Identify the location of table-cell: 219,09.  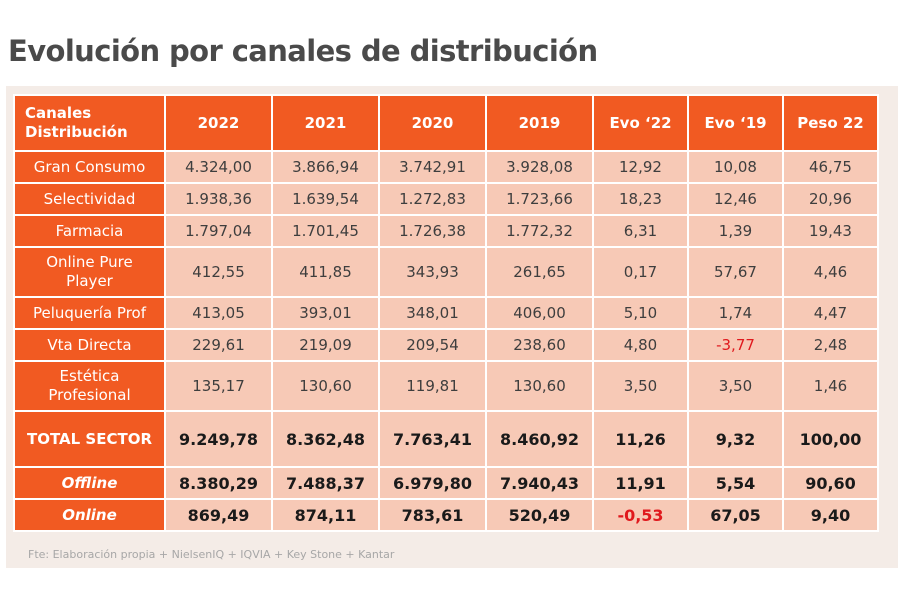
(325, 345).